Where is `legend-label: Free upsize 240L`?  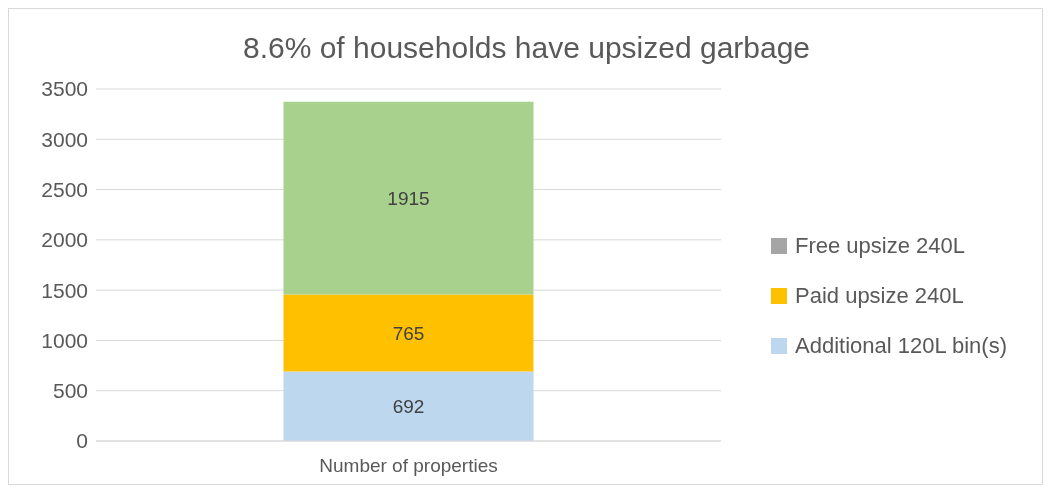 legend-label: Free upsize 240L is located at coordinates (880, 246).